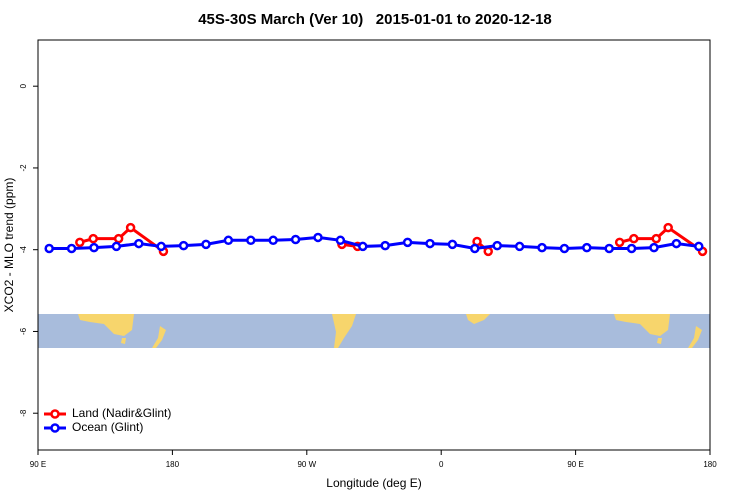 The width and height of the screenshot is (750, 500). What do you see at coordinates (23, 168) in the screenshot?
I see `y-tick-label: -2` at bounding box center [23, 168].